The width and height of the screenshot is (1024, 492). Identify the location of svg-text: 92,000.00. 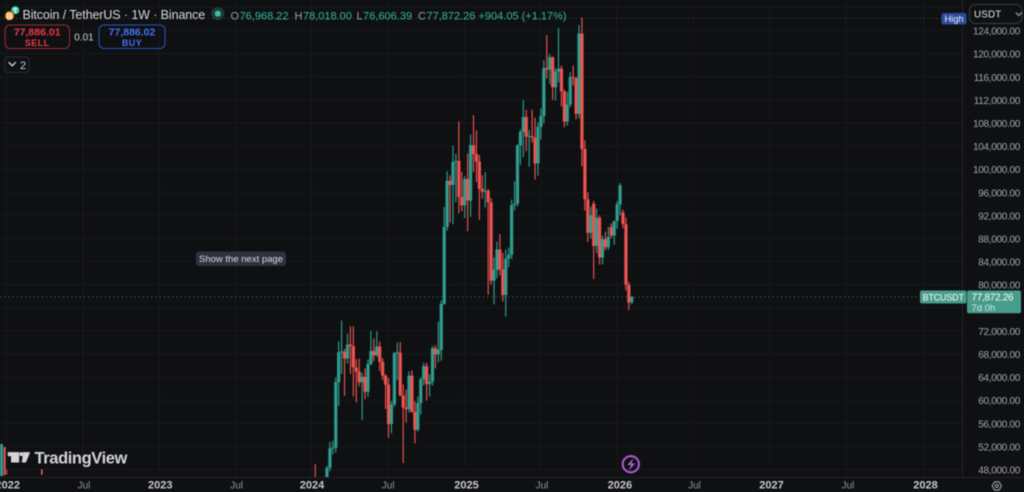
(999, 216).